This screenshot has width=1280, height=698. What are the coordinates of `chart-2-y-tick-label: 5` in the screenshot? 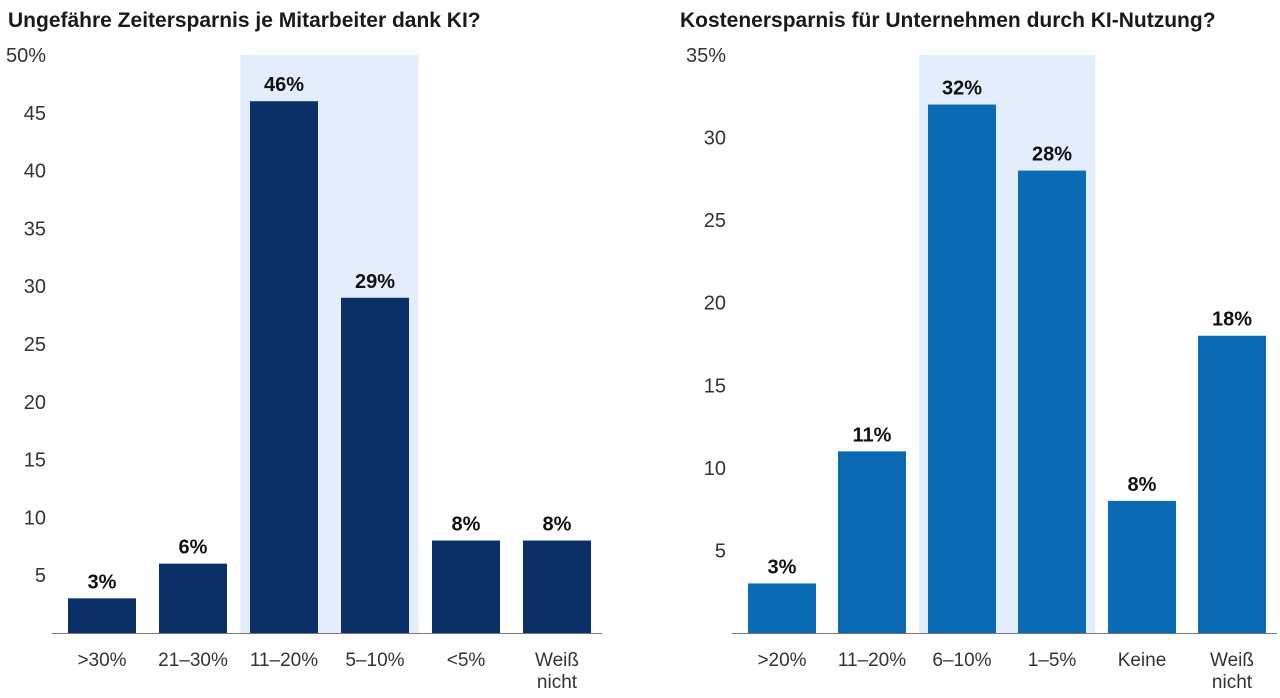 It's located at (720, 551).